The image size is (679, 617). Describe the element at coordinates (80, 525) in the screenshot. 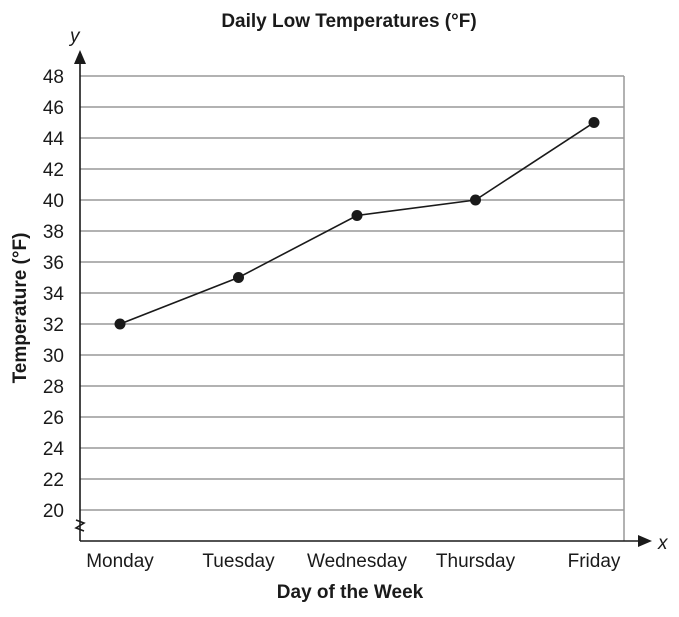

I see `axis-break-icon` at that location.